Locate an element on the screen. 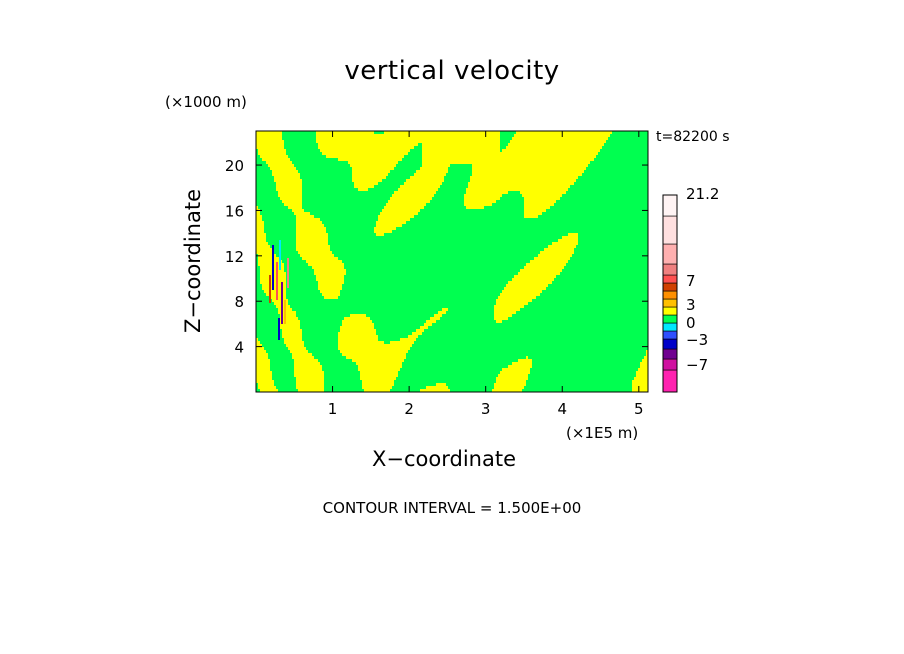 The height and width of the screenshot is (654, 904). x-tick-label: 1 is located at coordinates (333, 409).